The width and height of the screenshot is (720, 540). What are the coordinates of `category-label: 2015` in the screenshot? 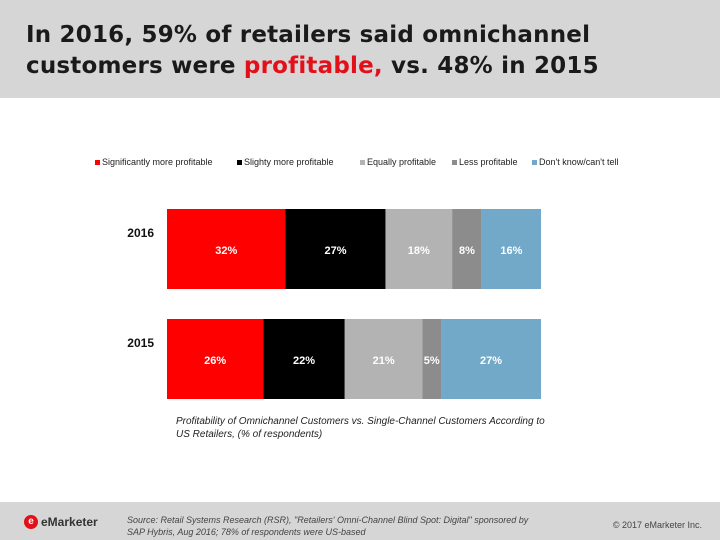 It's located at (140, 343).